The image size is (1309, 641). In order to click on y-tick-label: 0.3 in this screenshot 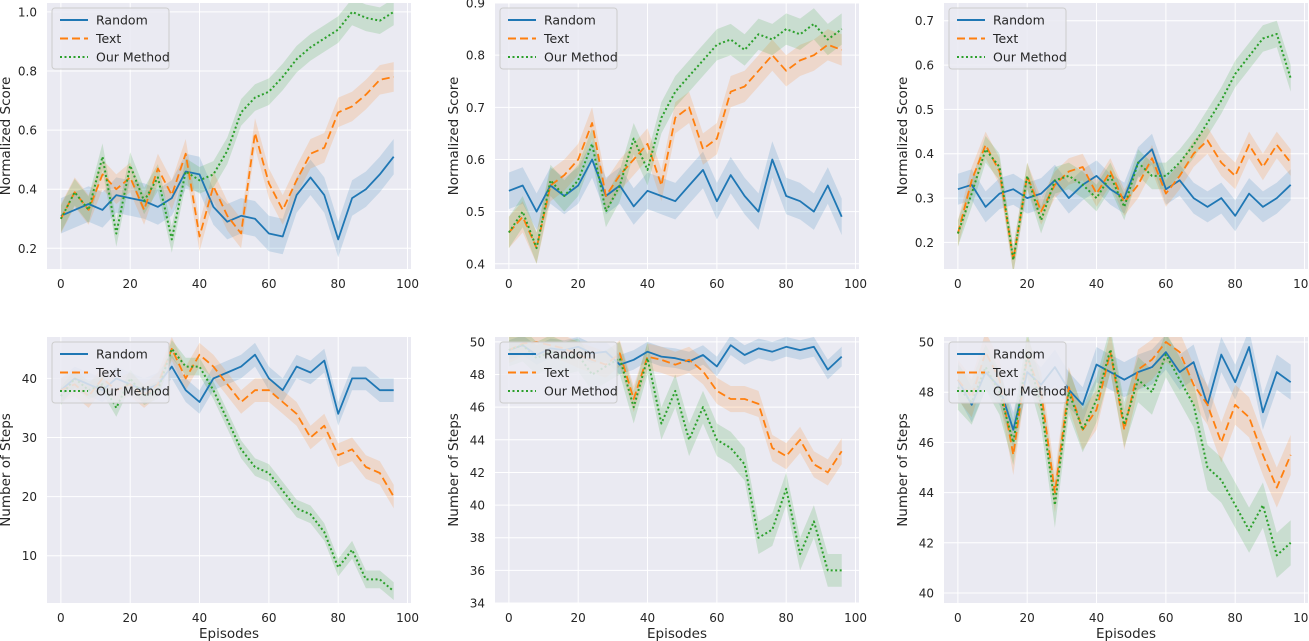, I will do `click(924, 199)`.